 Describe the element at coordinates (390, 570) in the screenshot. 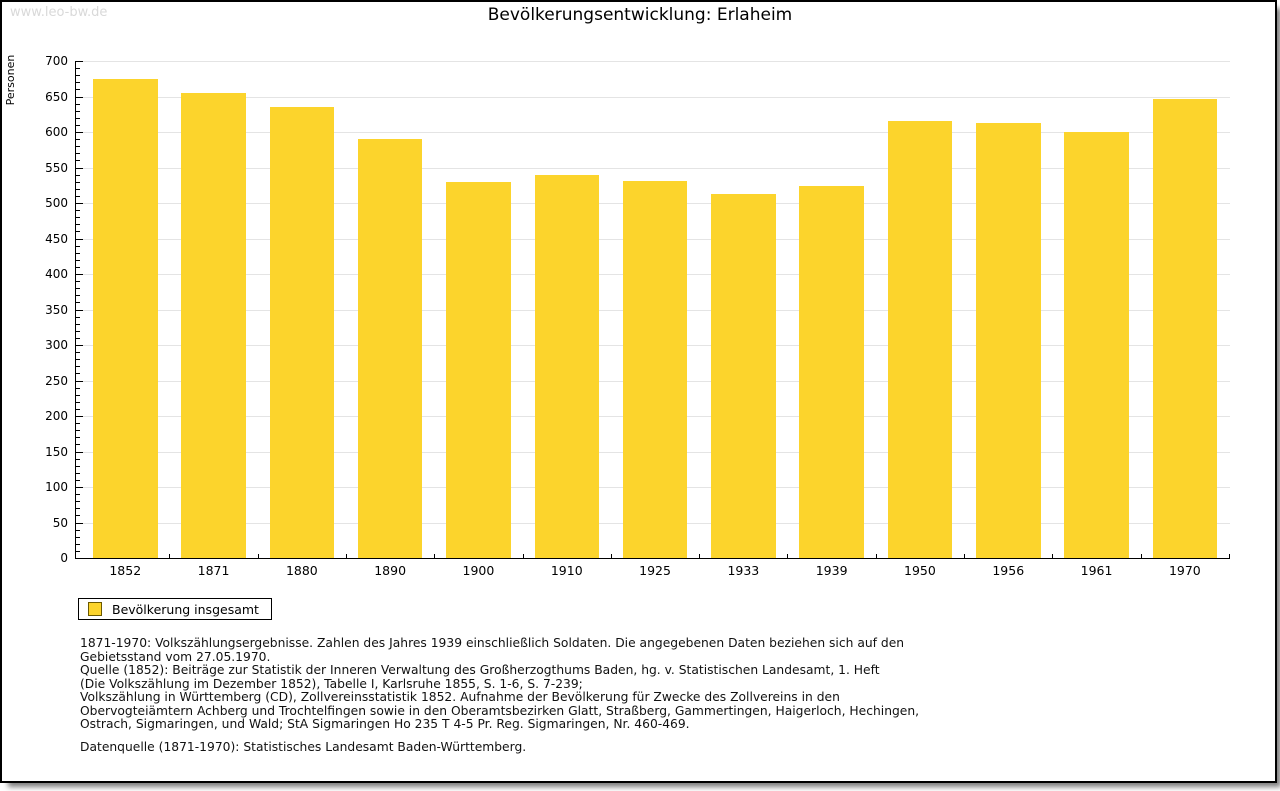

I see `x-tick-label: 1890` at that location.